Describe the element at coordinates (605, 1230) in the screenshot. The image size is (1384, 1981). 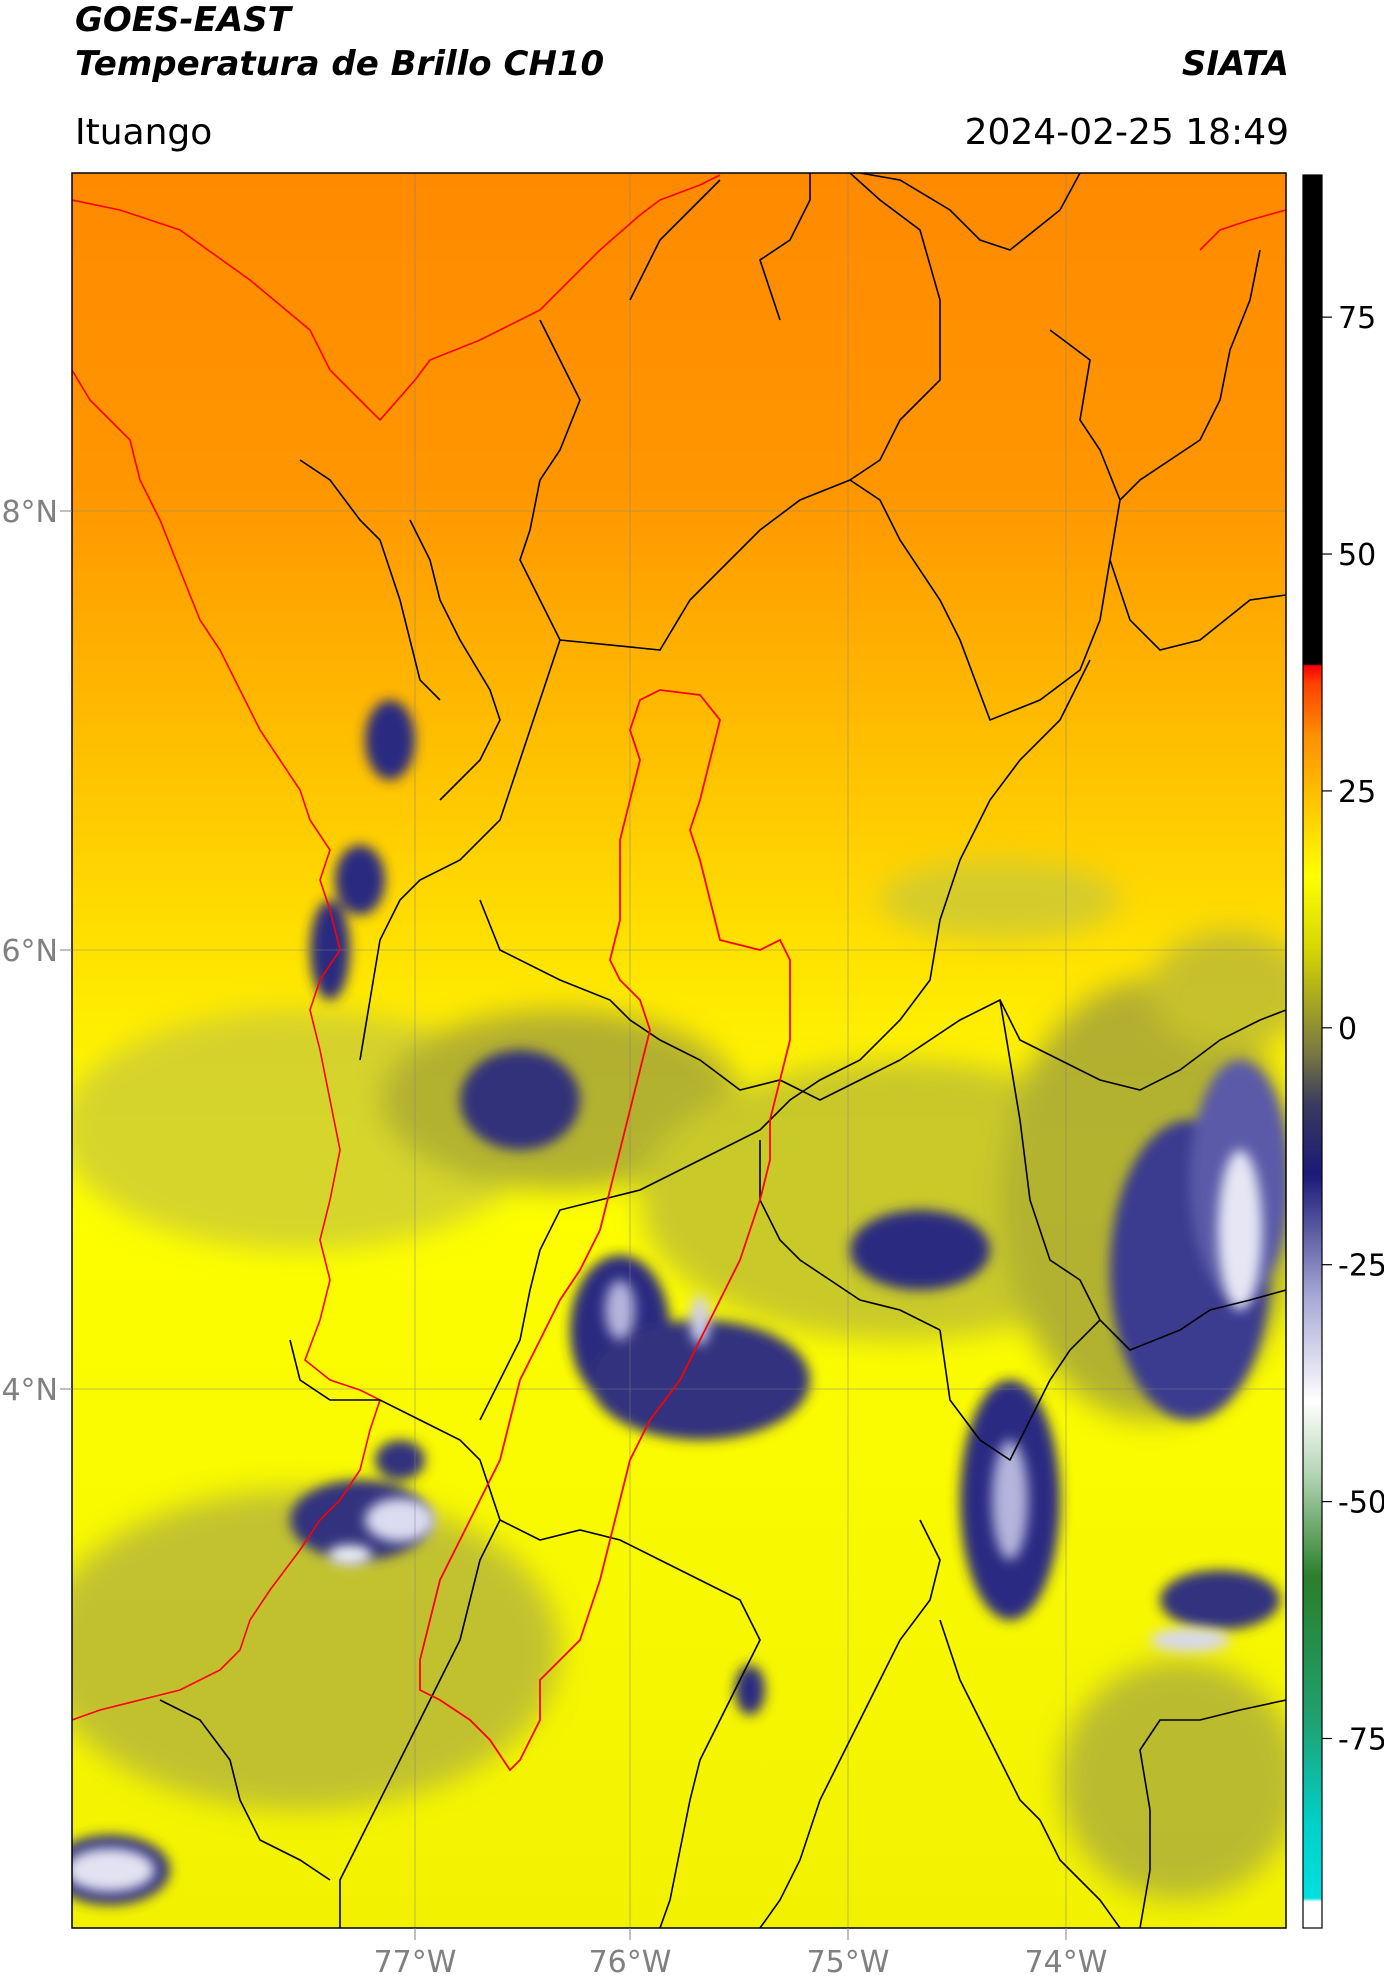
I see `ituango-region-outline` at that location.